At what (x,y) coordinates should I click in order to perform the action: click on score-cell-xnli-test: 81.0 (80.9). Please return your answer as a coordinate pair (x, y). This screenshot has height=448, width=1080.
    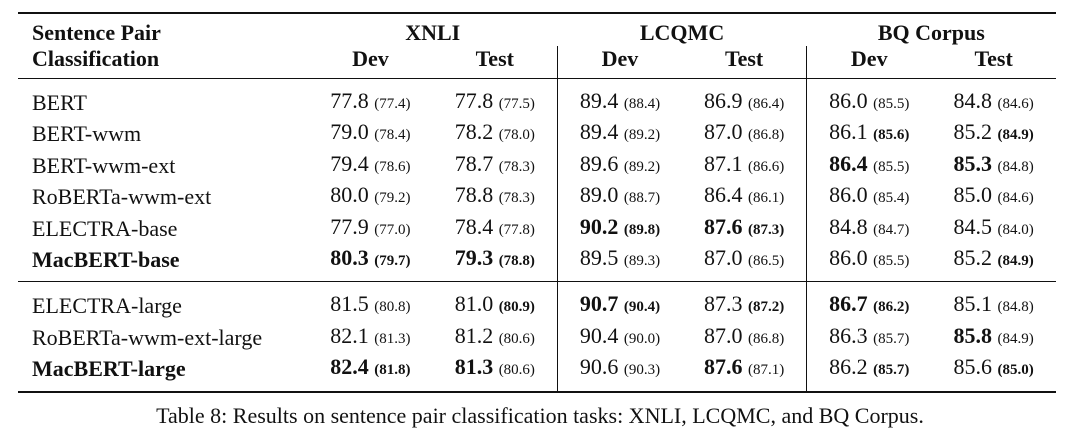
    Looking at the image, I should click on (495, 302).